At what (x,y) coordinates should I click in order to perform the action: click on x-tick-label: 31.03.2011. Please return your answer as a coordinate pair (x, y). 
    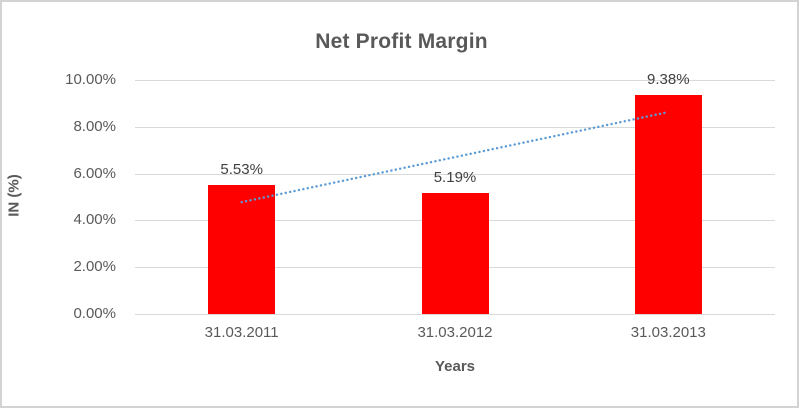
    Looking at the image, I should click on (241, 332).